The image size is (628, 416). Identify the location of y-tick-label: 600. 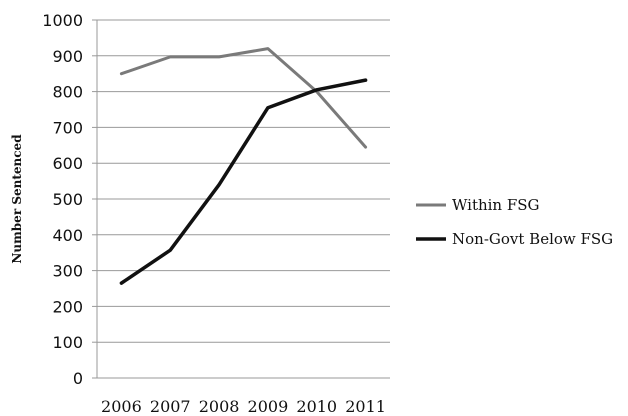
(67, 163).